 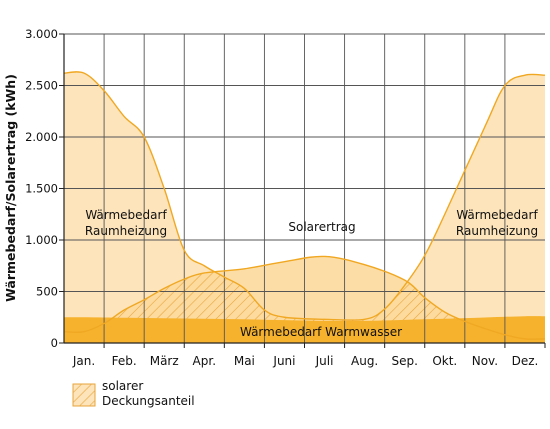 What do you see at coordinates (148, 401) in the screenshot?
I see `legend-label-line-2: Deckungsanteil` at bounding box center [148, 401].